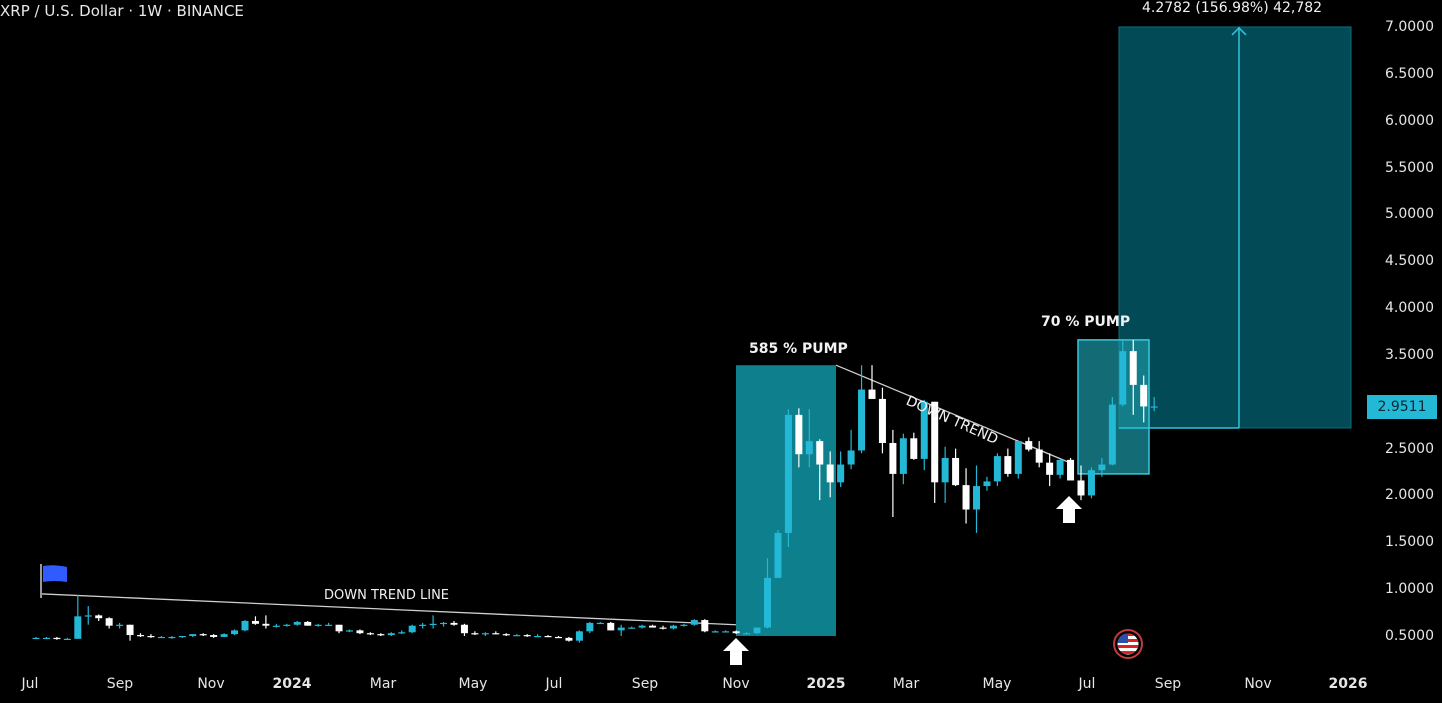 This screenshot has height=703, width=1442. I want to click on price-tick: 2.5000, so click(1409, 448).